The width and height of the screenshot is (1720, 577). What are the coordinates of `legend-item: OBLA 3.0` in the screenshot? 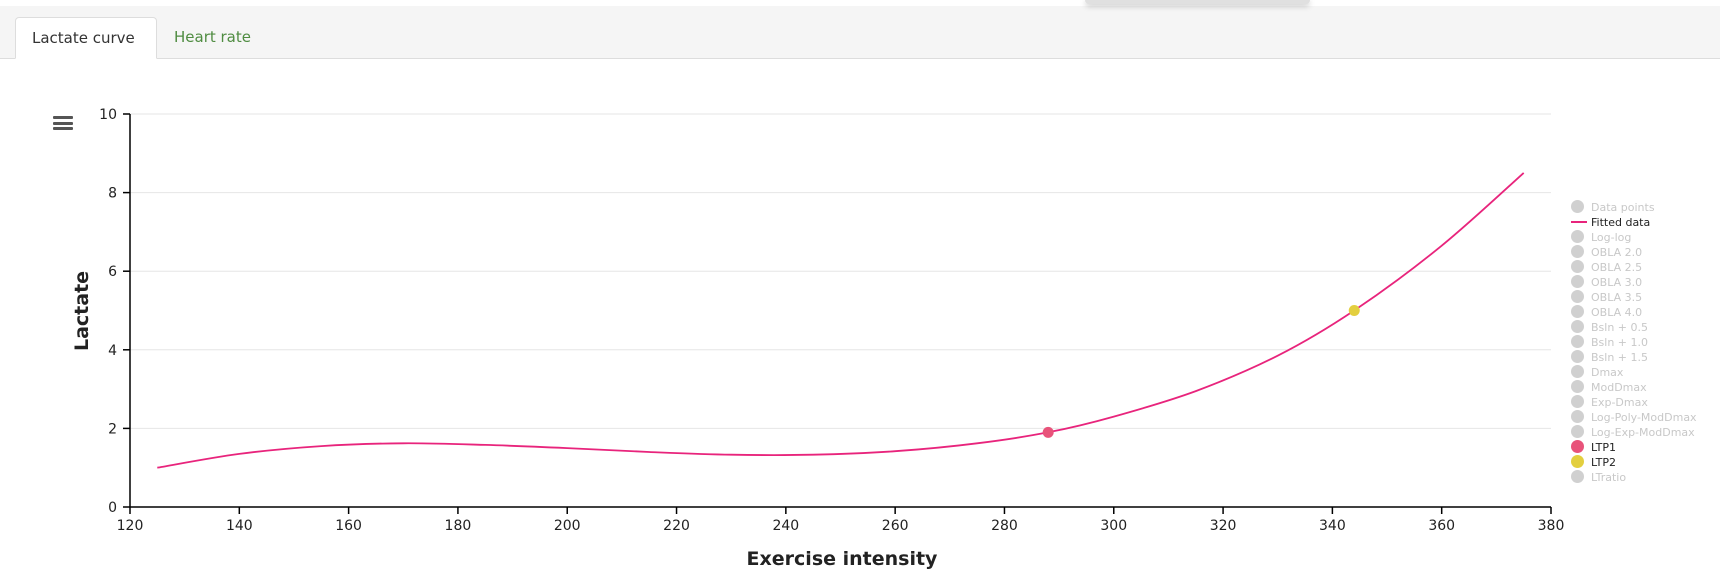 It's located at (1634, 282).